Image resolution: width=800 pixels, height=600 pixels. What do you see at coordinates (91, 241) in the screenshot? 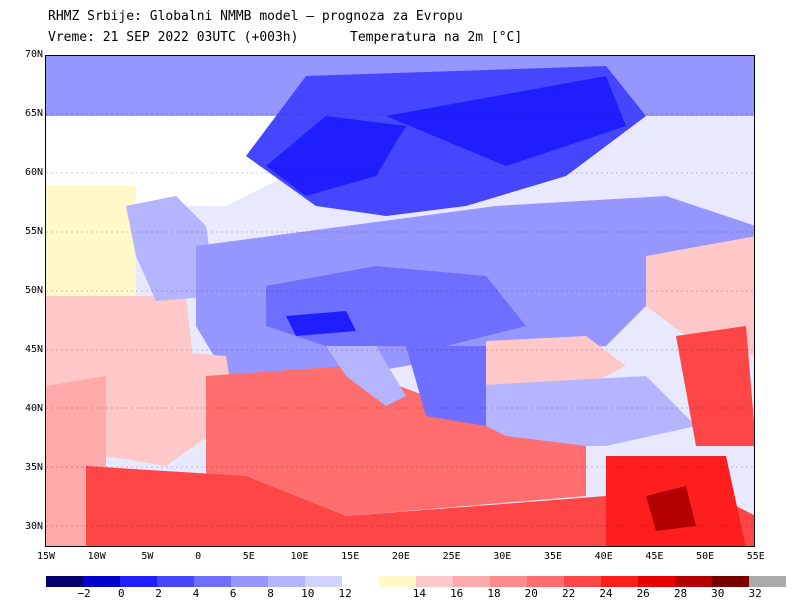
I see `atlantic-warm-area` at bounding box center [91, 241].